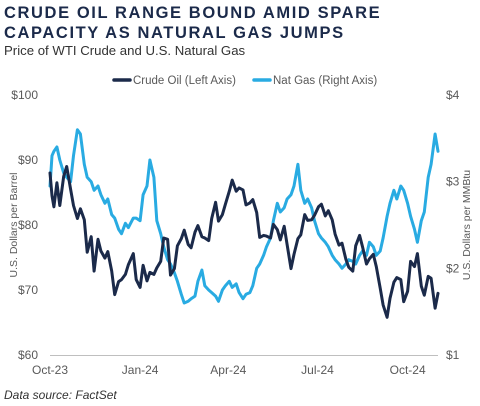  Describe the element at coordinates (14, 224) in the screenshot. I see `left-axis-title: U.S. Dollars per Barrel` at that location.